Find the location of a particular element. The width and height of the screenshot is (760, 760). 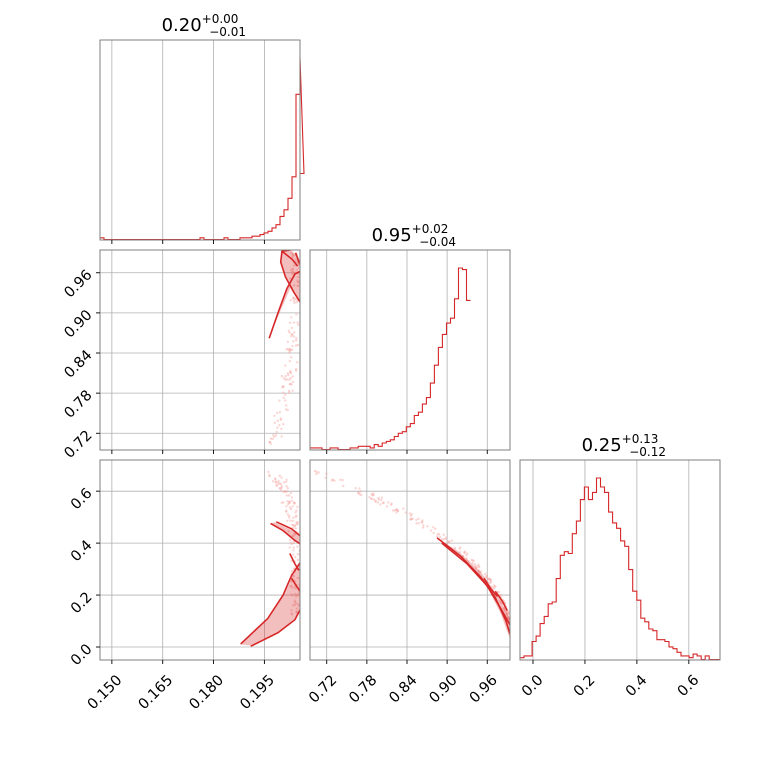

panel-2-1-frame is located at coordinates (410, 560).